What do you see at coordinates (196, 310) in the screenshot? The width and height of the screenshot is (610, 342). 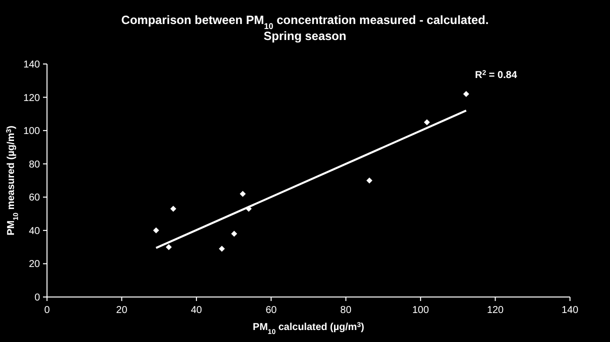 I see `x-tick-label: 40` at bounding box center [196, 310].